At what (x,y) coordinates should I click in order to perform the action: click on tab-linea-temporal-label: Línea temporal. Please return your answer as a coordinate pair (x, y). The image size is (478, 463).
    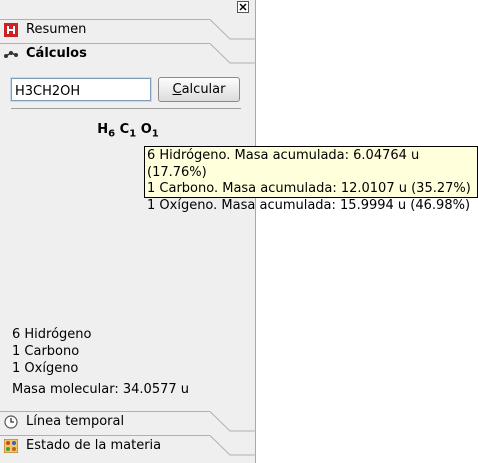
    Looking at the image, I should click on (75, 421).